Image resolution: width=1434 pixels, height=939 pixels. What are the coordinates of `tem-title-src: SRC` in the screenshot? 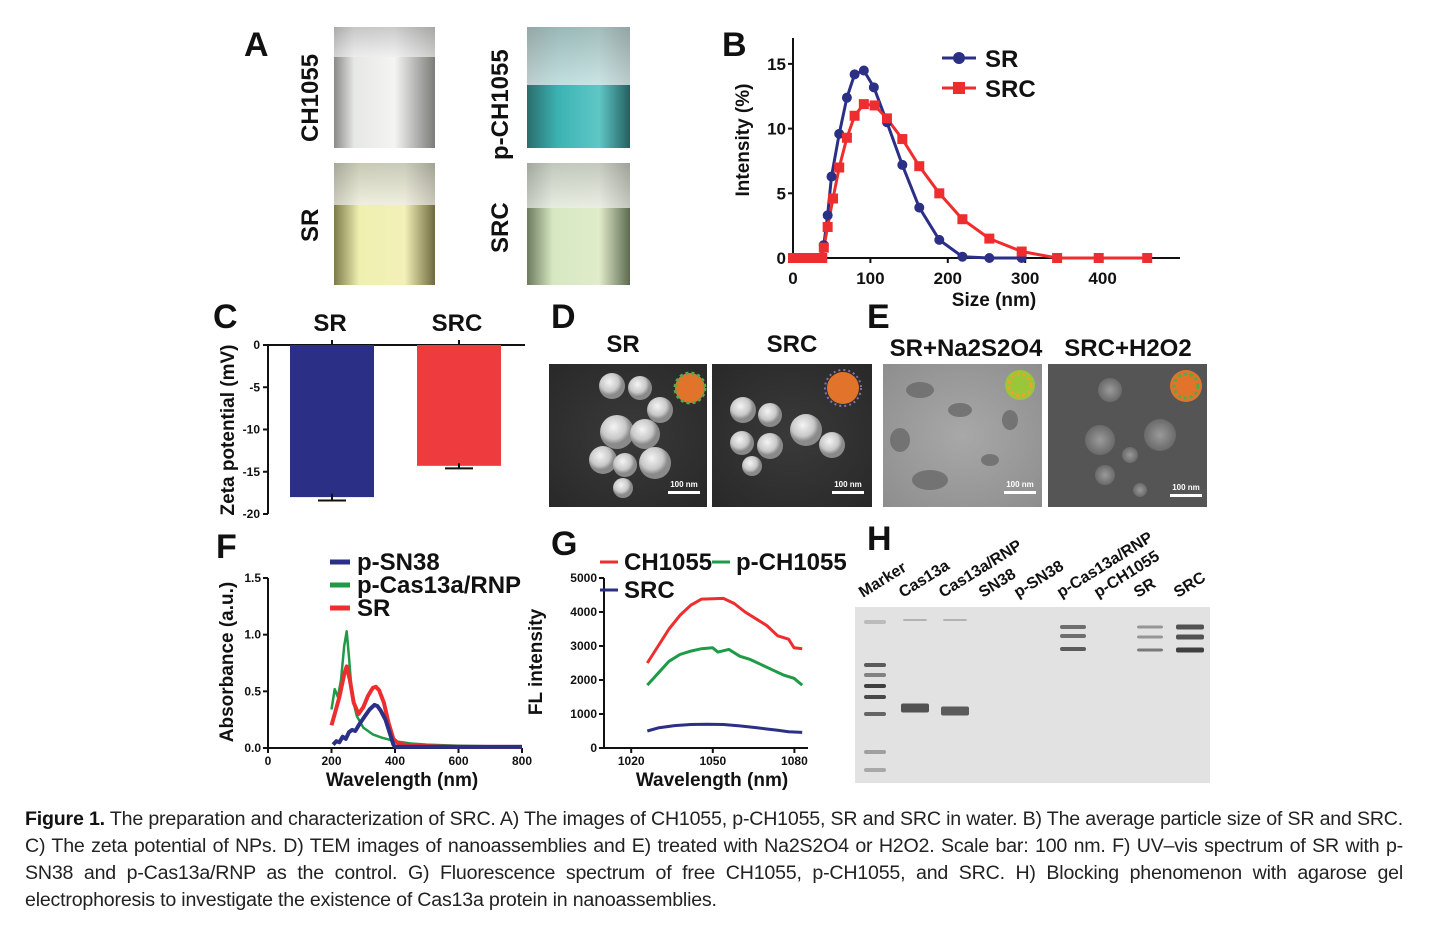 It's located at (792, 344).